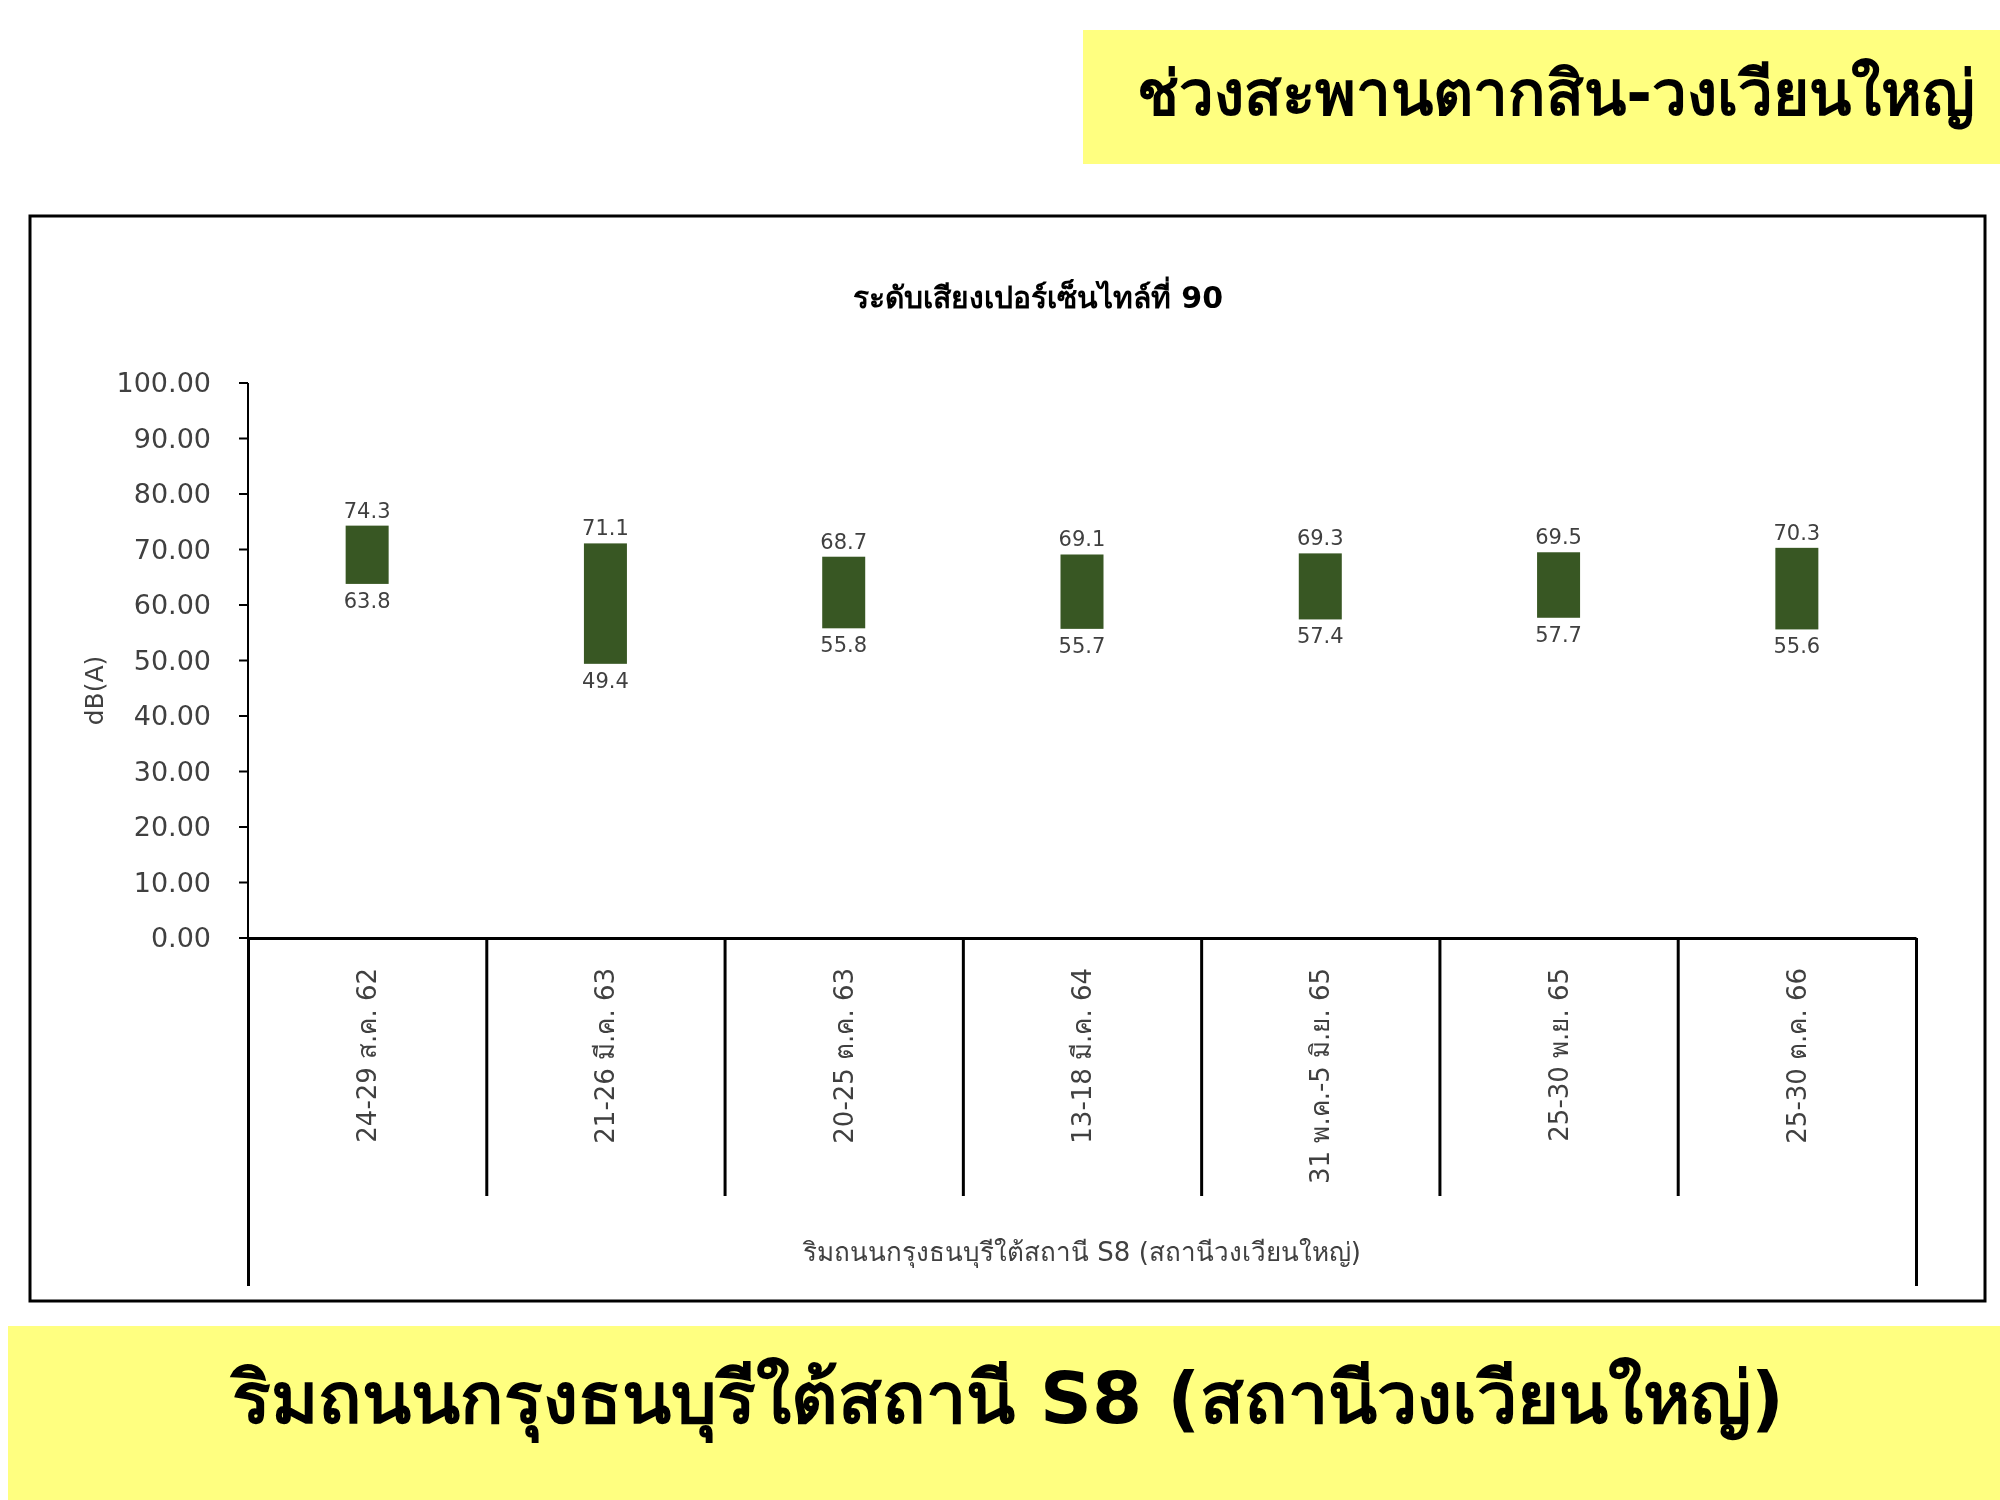  Describe the element at coordinates (1558, 634) in the screenshot. I see `annotation: 57.7` at that location.